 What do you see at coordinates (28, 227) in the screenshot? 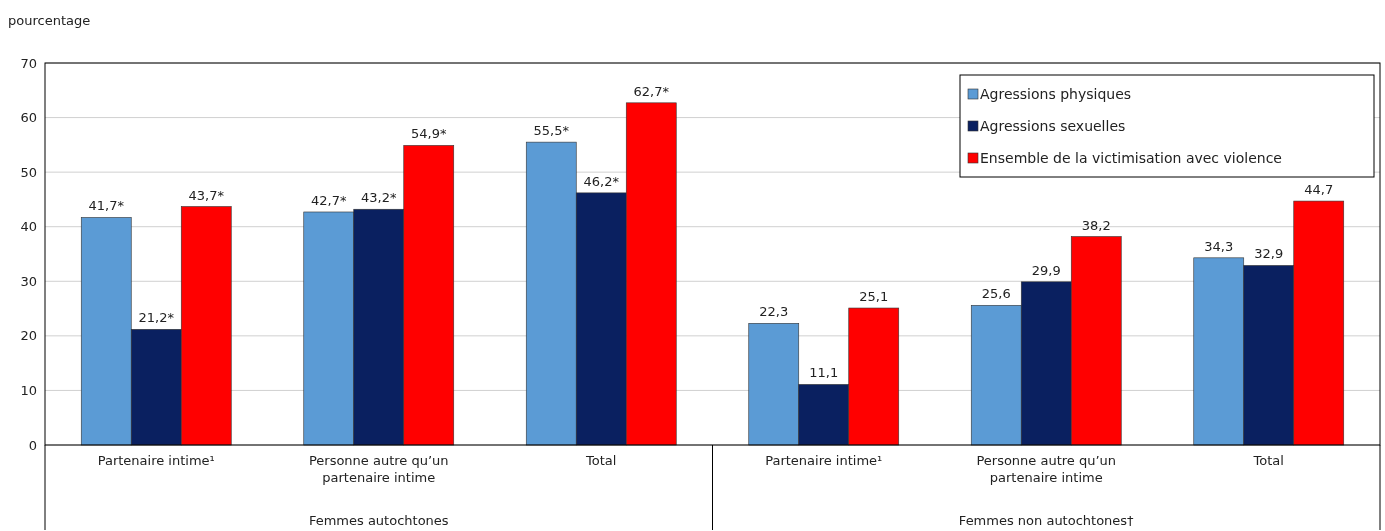
I see `y-tick-label: 40` at bounding box center [28, 227].